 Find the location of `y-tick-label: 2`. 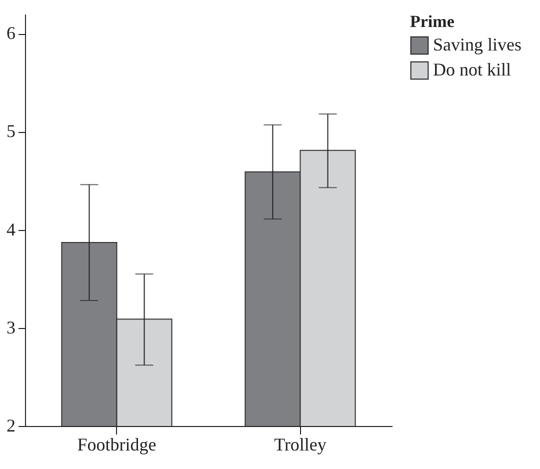

y-tick-label: 2 is located at coordinates (11, 426).